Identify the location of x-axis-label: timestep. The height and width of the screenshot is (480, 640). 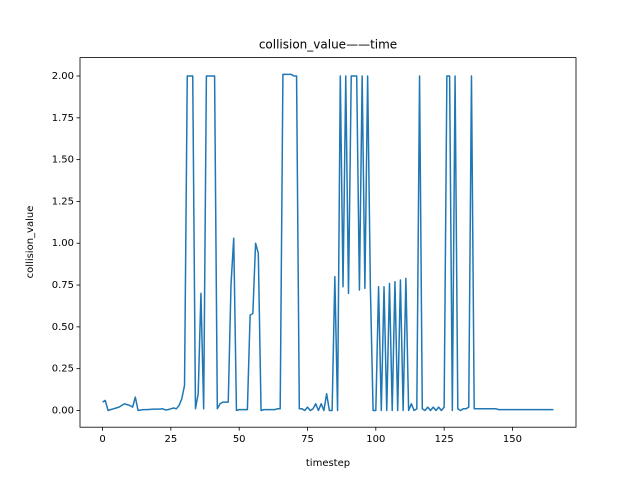
(328, 463).